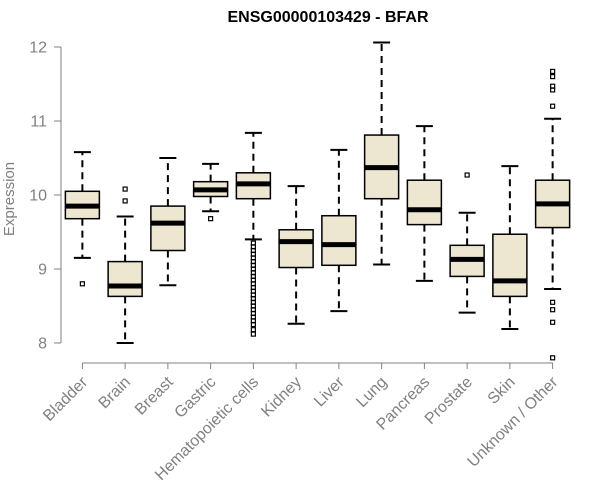 This screenshot has height=500, width=600. I want to click on box-pancreas, so click(424, 203).